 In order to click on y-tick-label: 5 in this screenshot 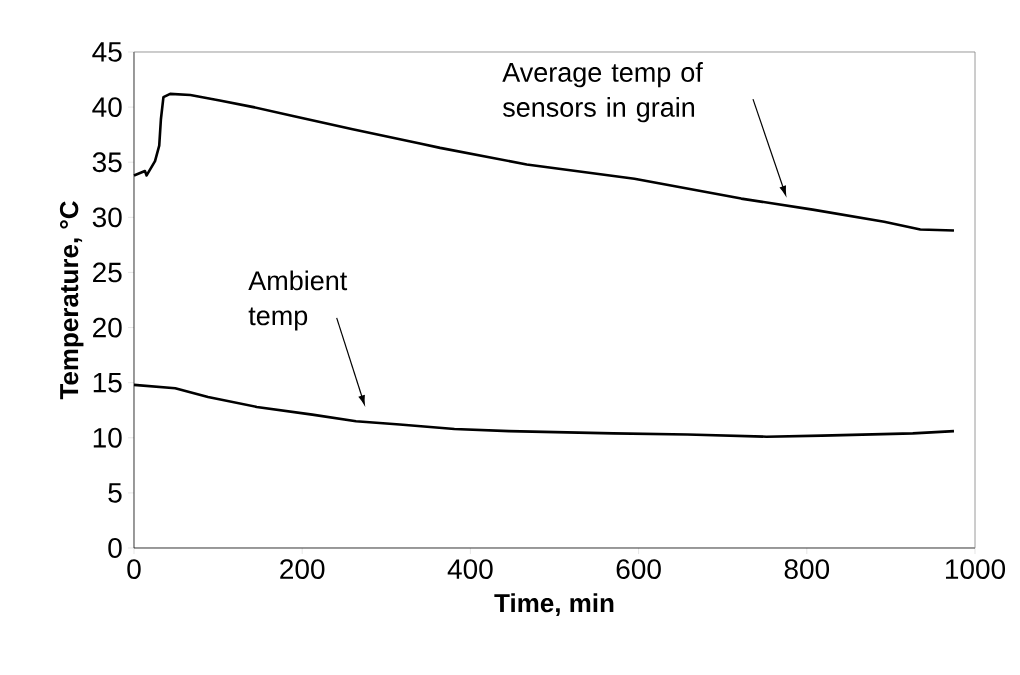, I will do `click(115, 493)`.